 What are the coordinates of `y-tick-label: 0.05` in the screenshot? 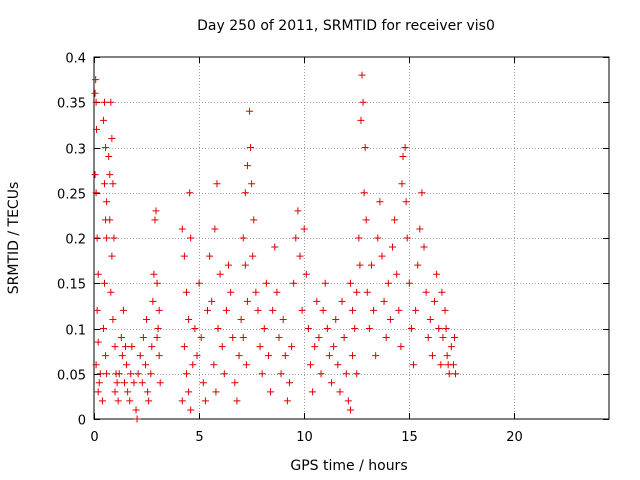 It's located at (71, 376).